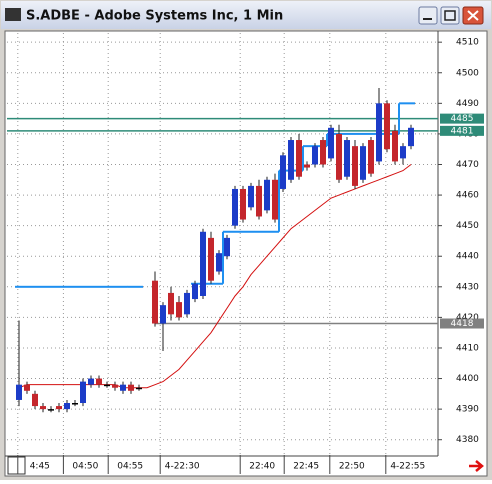 Image resolution: width=492 pixels, height=484 pixels. I want to click on x-tick-label: 4:45, so click(40, 467).